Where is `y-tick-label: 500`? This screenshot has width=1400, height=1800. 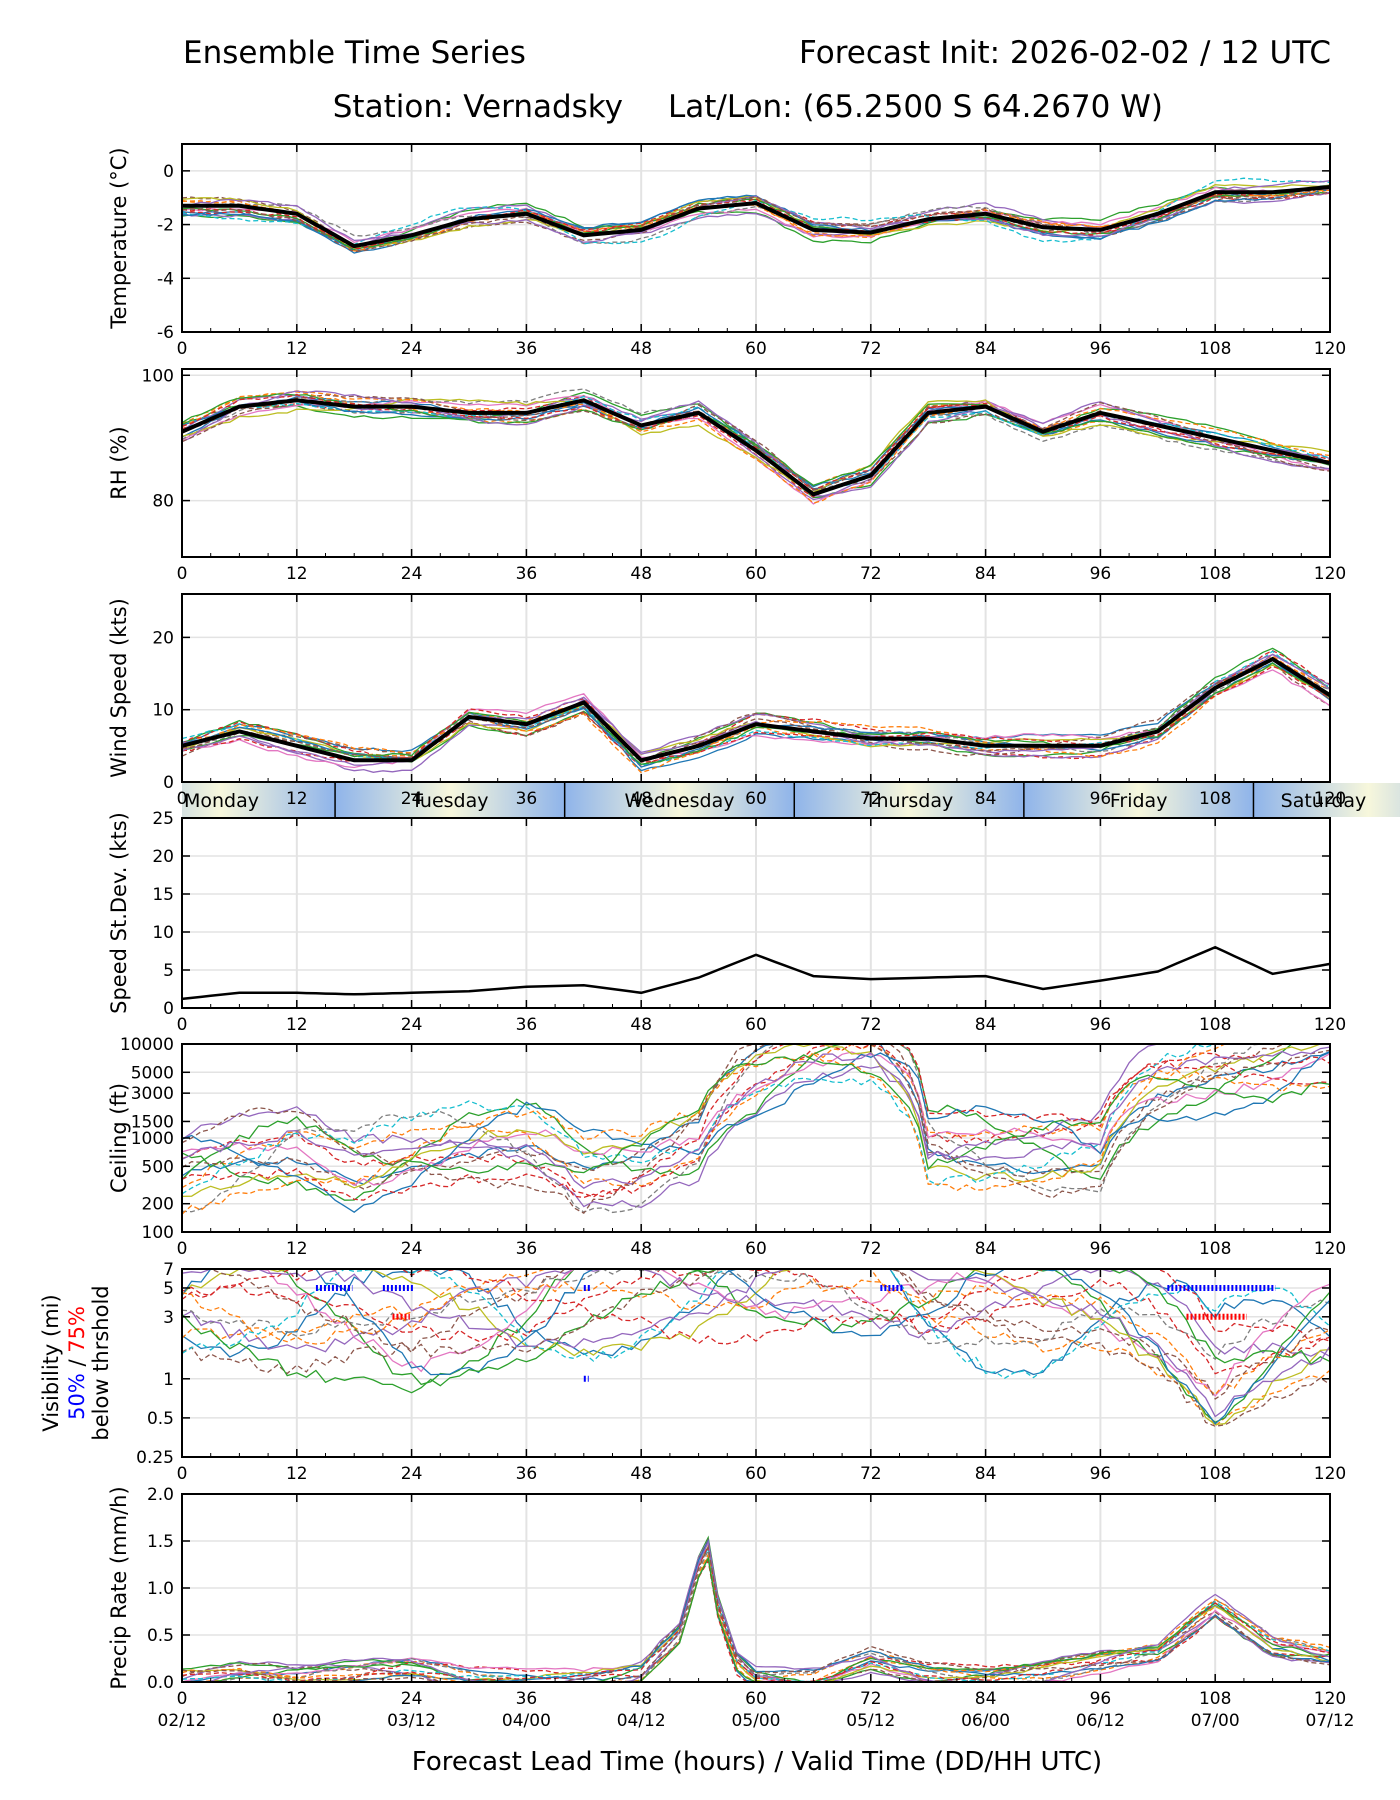 y-tick-label: 500 is located at coordinates (158, 1167).